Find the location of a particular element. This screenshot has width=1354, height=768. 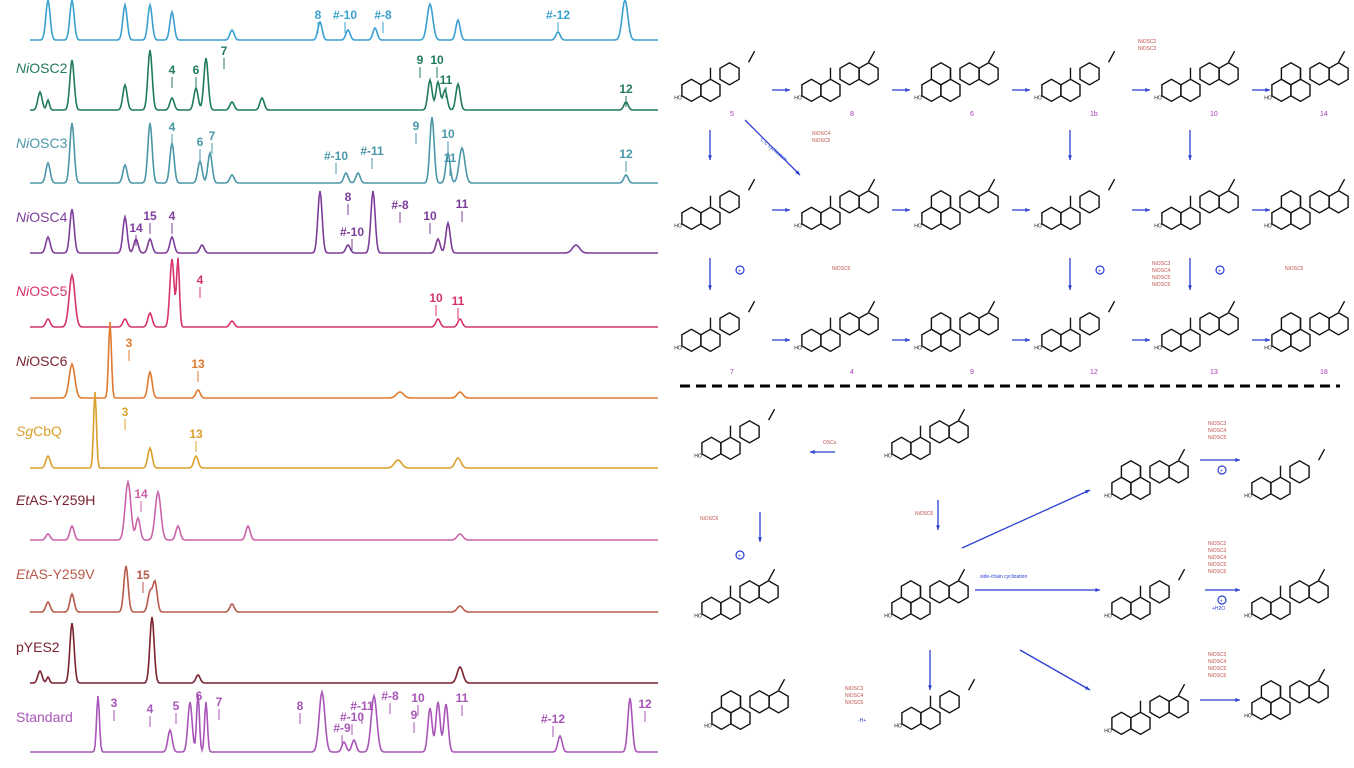

compound-number: 13 is located at coordinates (1214, 372).